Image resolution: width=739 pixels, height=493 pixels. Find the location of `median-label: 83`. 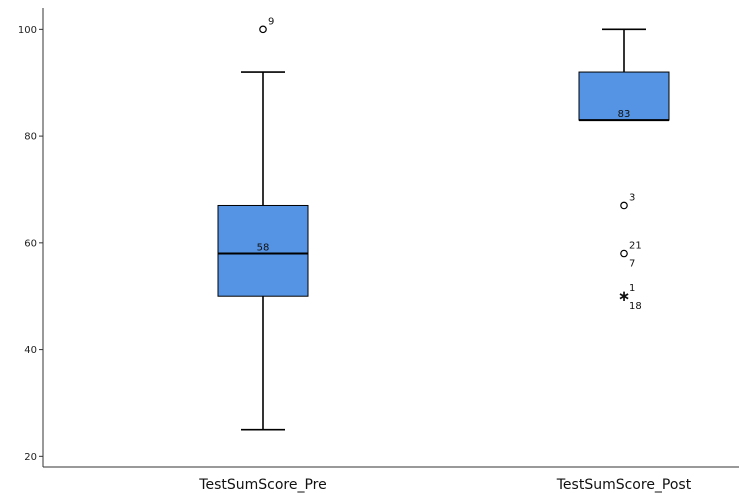

median-label: 83 is located at coordinates (624, 114).